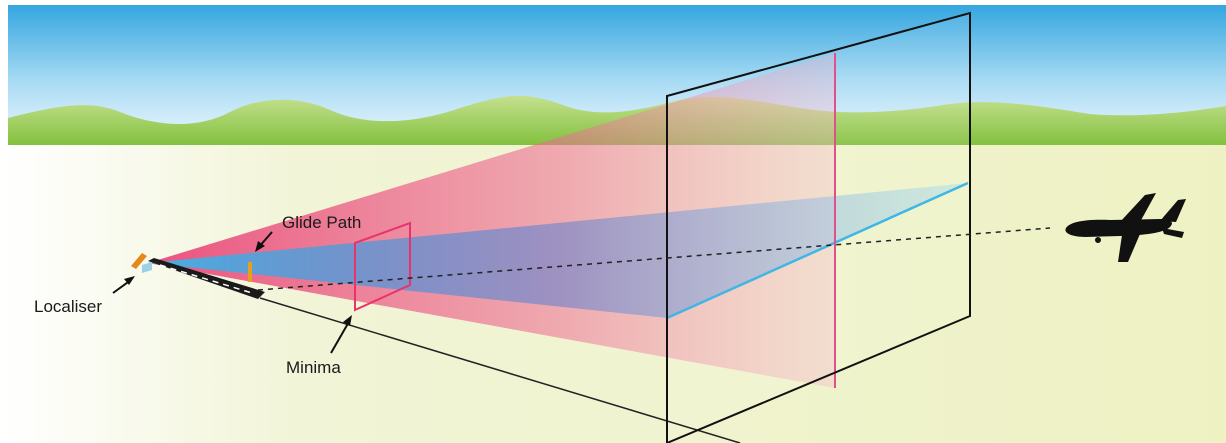 This screenshot has height=443, width=1226. I want to click on minima-label: Minima, so click(313, 367).